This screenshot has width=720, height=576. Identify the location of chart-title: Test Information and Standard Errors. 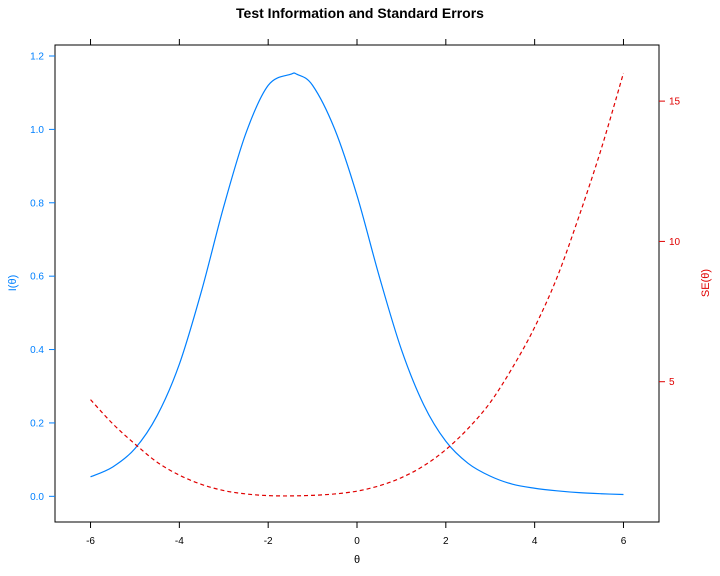
(360, 13).